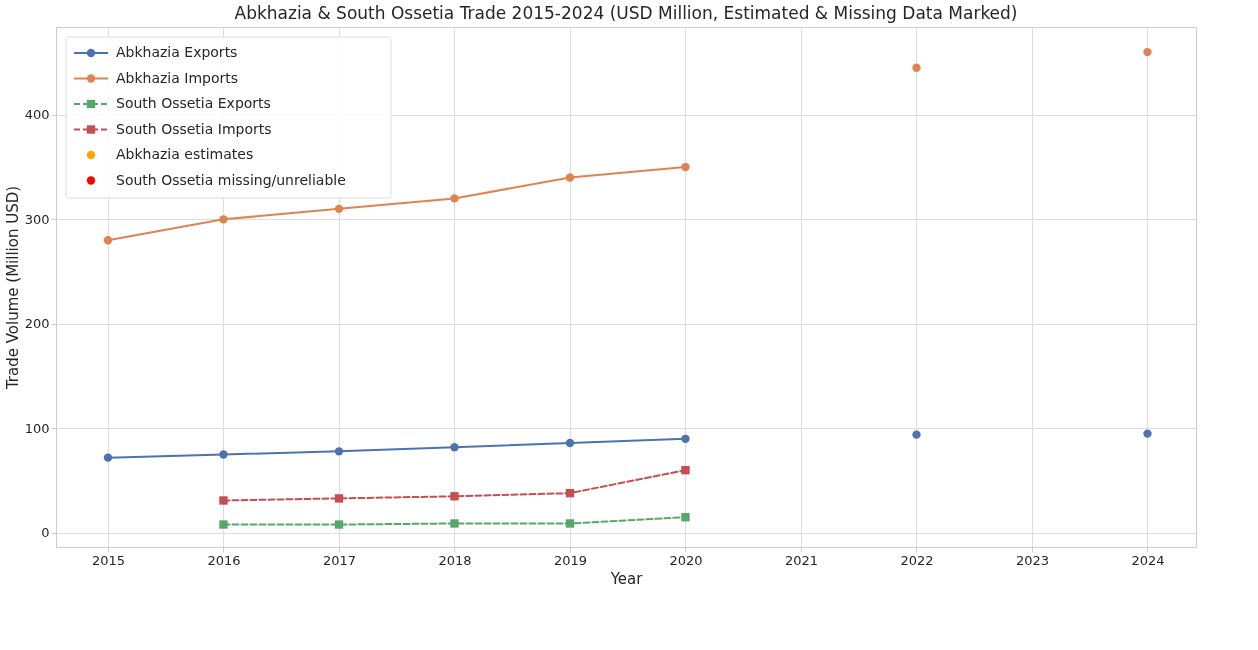 The width and height of the screenshot is (1258, 650). I want to click on legend-label: South Ossetia missing/unreliable, so click(231, 179).